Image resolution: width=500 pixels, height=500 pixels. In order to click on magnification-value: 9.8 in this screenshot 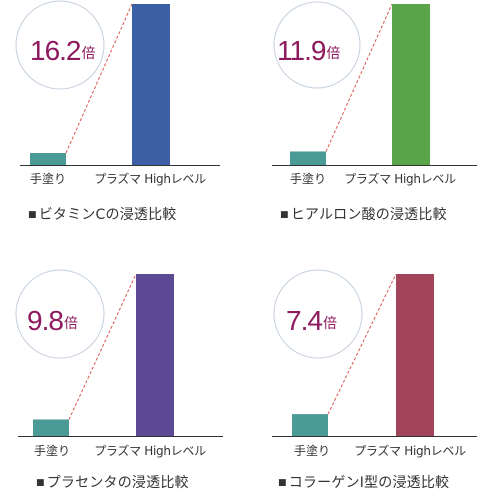, I will do `click(45, 320)`.